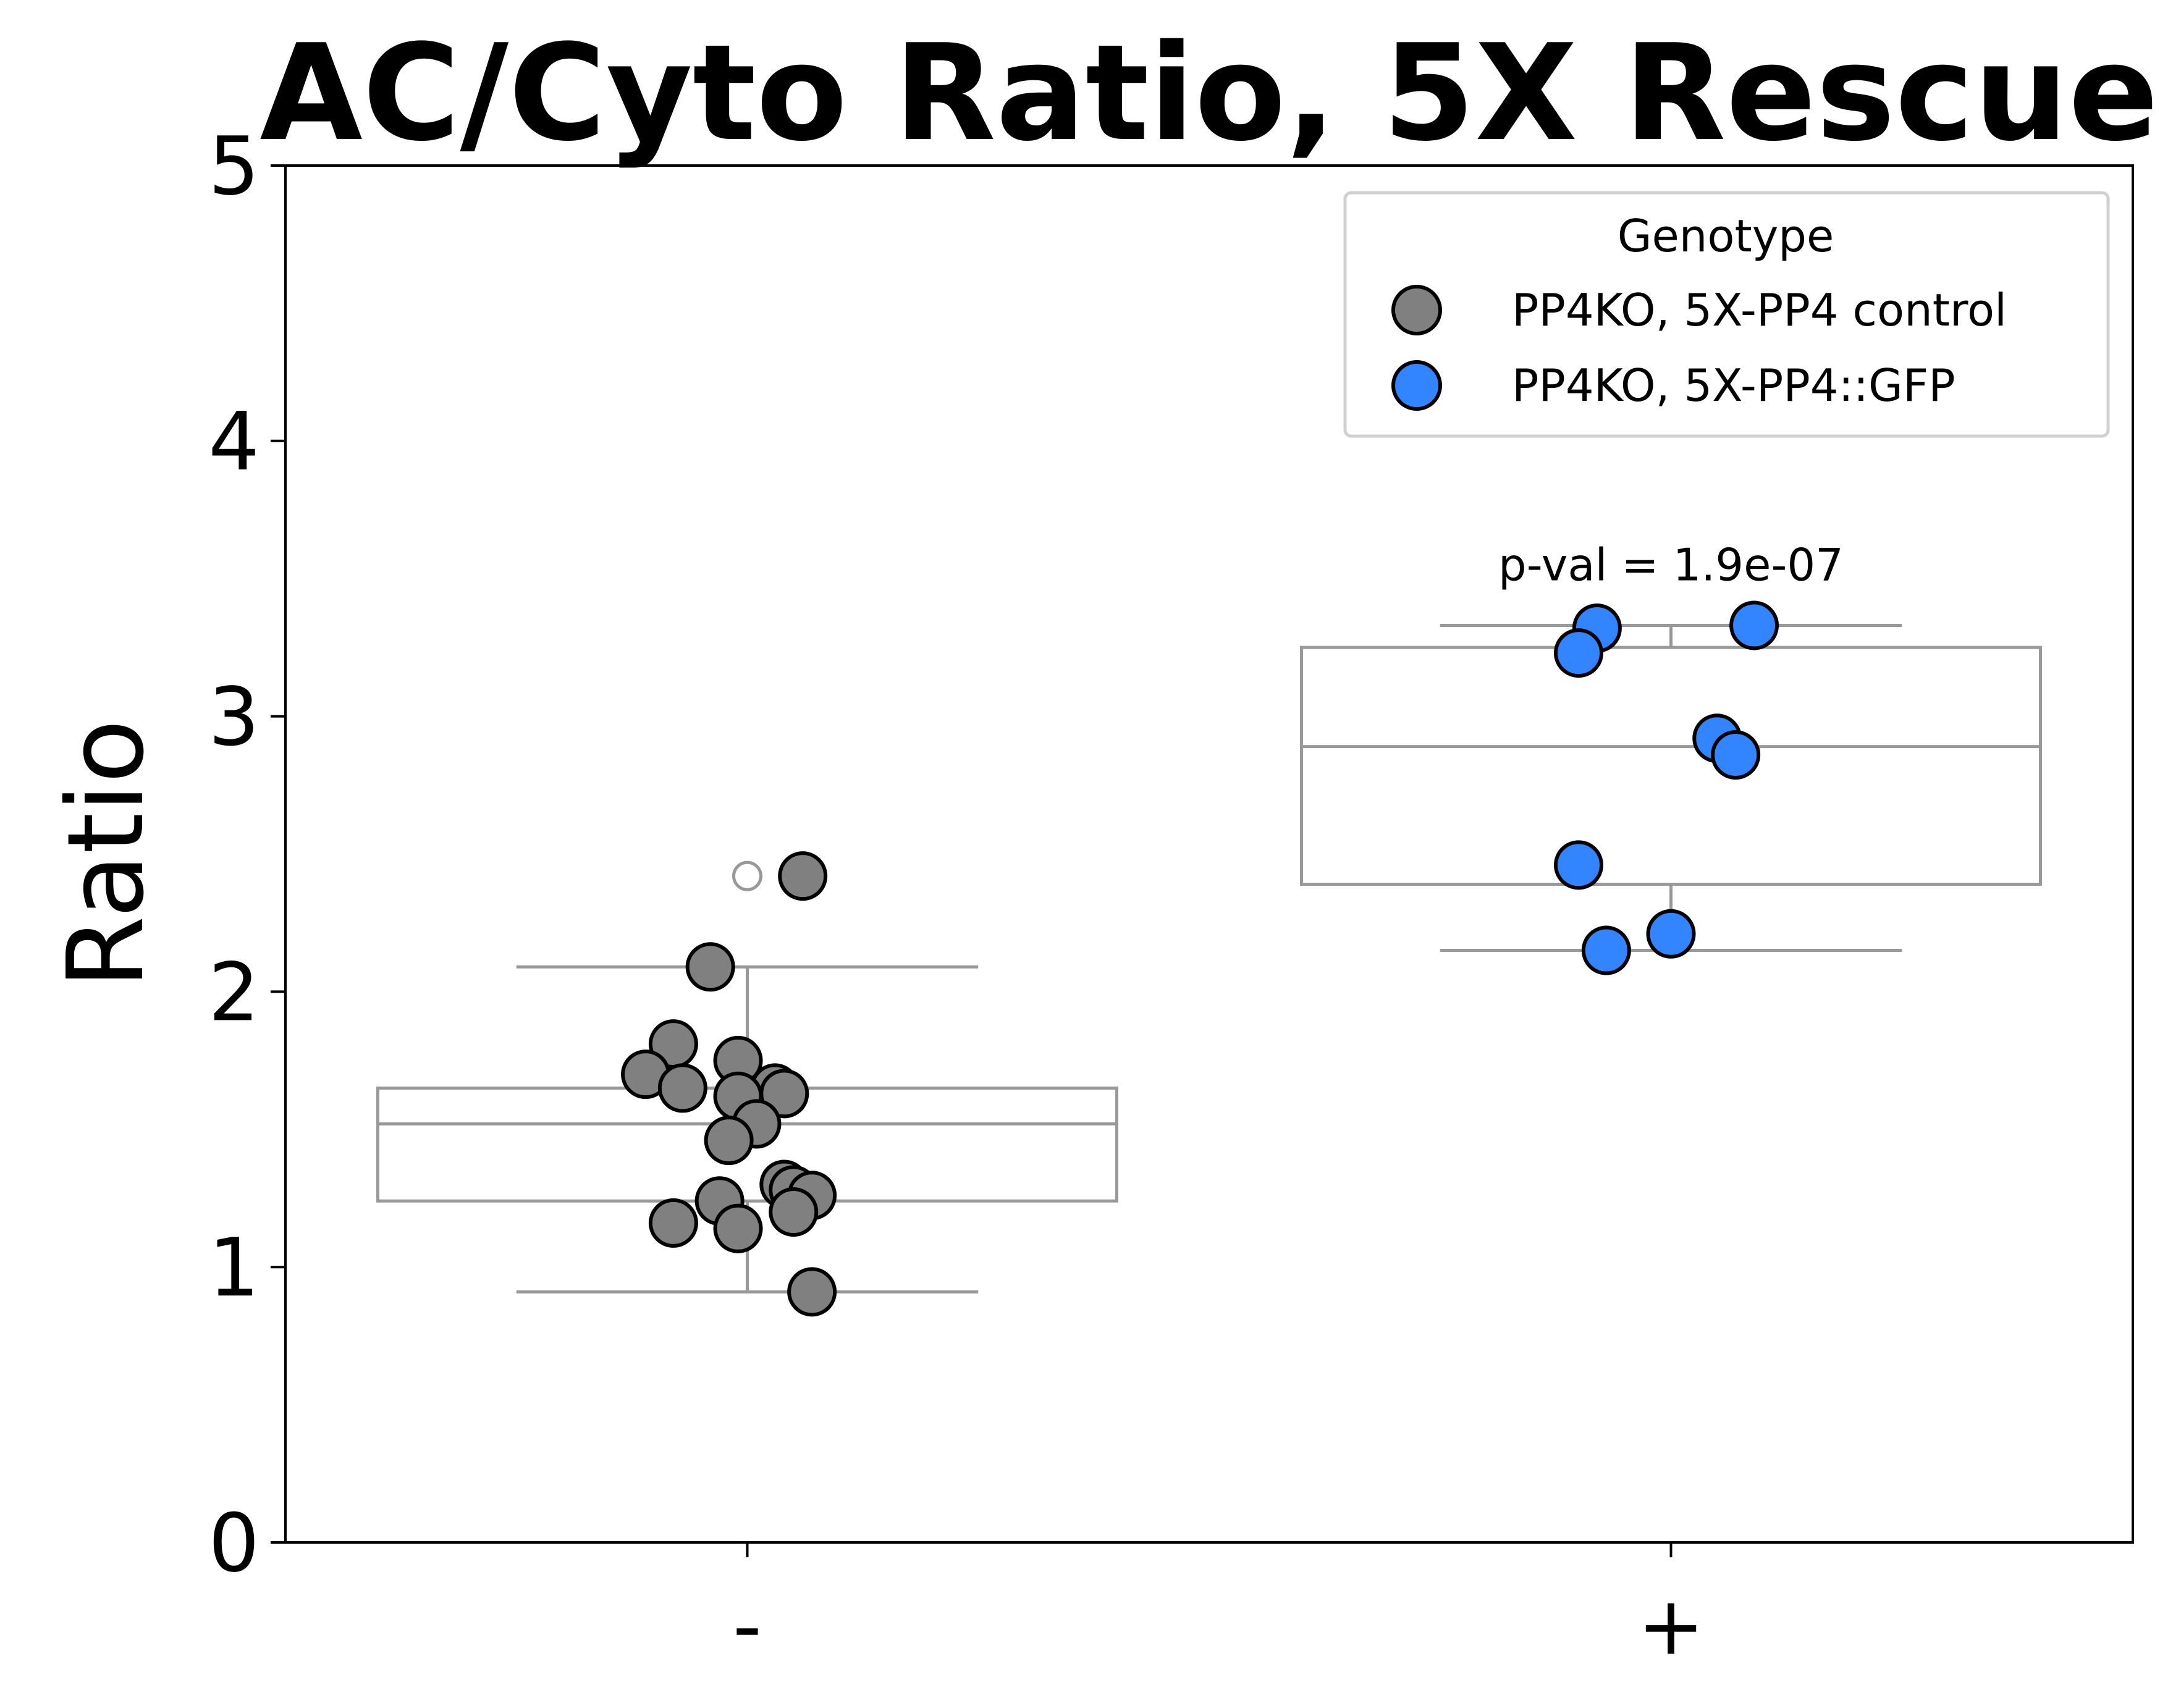 This screenshot has width=2160, height=1708. I want to click on legend-label: PP4KO, 5X-PP4::GFP, so click(1733, 385).